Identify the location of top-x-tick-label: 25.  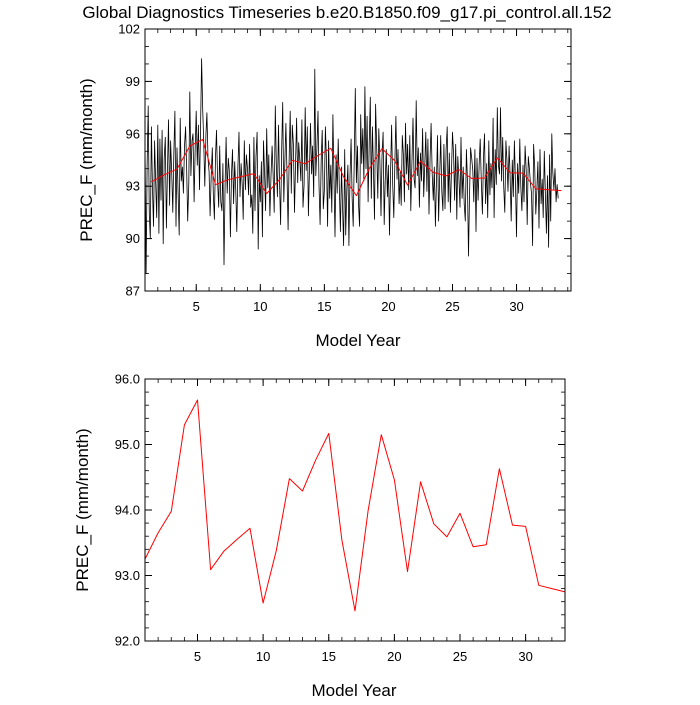
(452, 306).